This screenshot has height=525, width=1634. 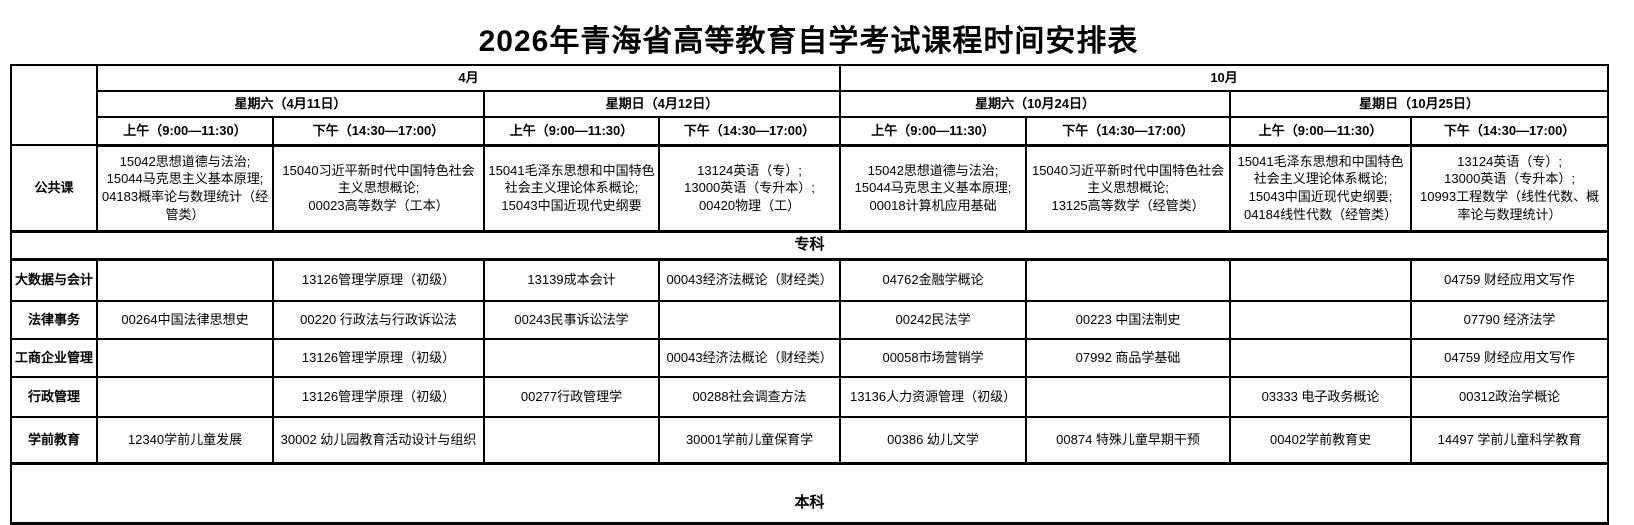 What do you see at coordinates (1321, 440) in the screenshot?
I see `course-cell: 00402学前教育史` at bounding box center [1321, 440].